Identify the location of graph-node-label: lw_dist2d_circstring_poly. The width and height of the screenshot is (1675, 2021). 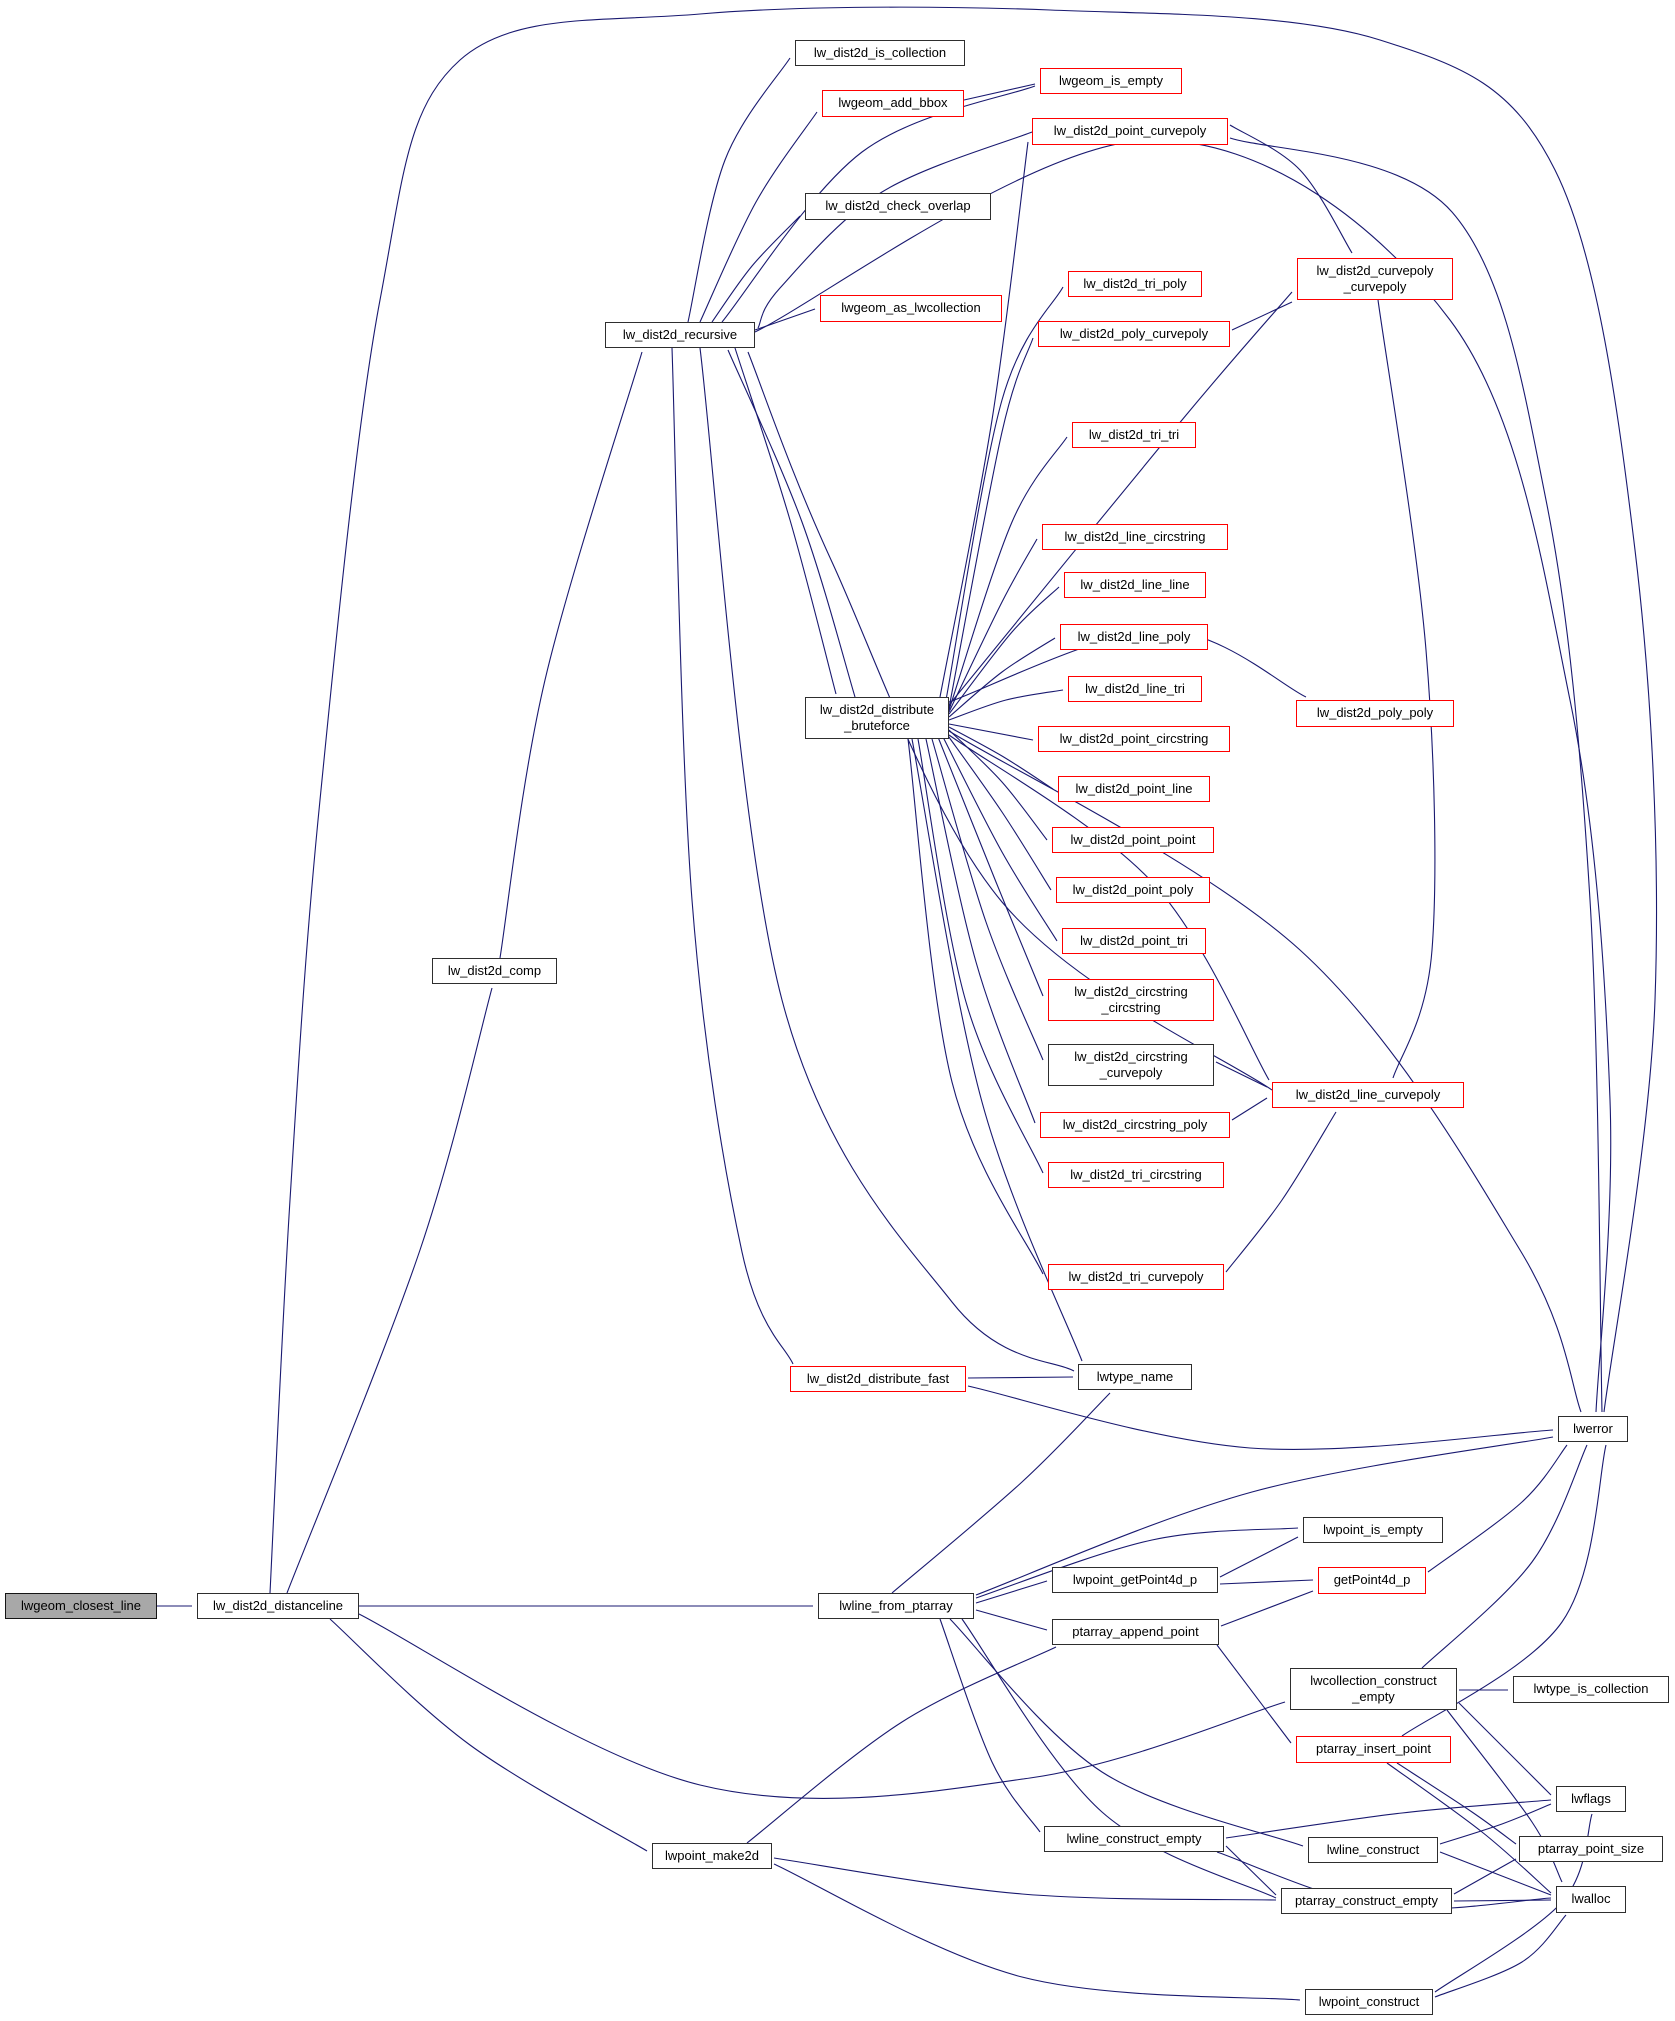
(1135, 1124).